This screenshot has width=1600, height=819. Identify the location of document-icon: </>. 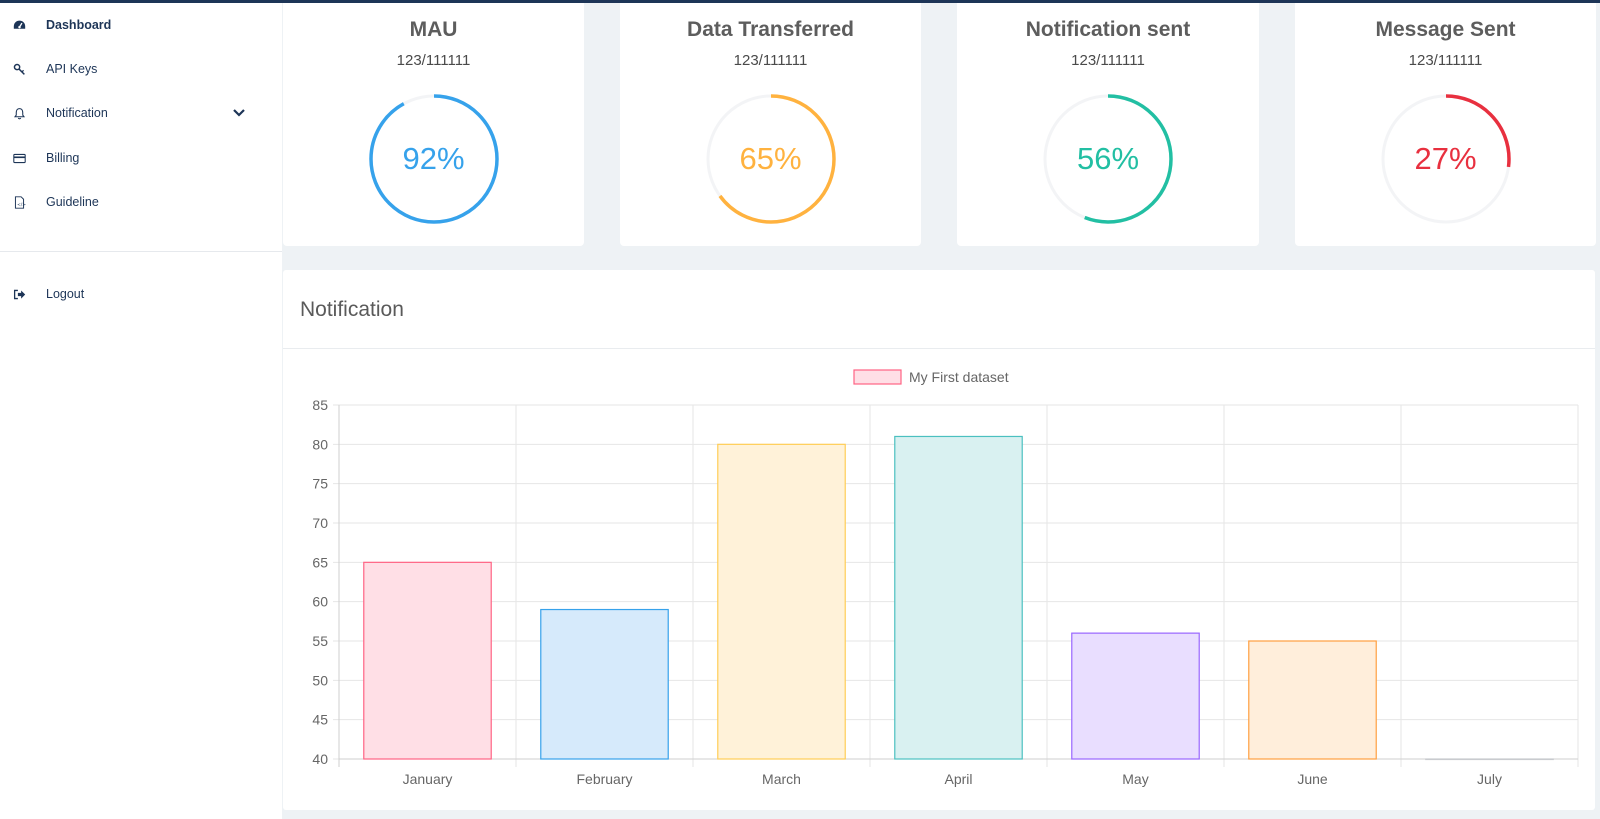
(19, 202).